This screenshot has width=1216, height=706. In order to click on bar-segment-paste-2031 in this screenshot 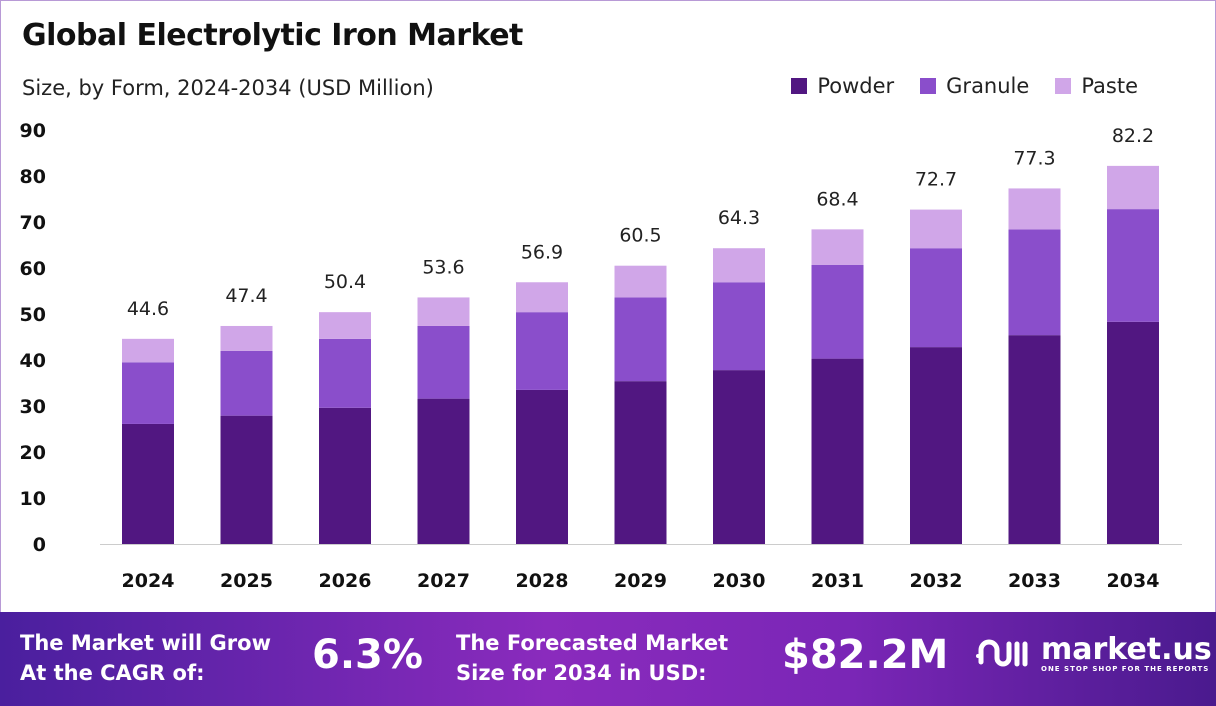, I will do `click(837, 247)`.